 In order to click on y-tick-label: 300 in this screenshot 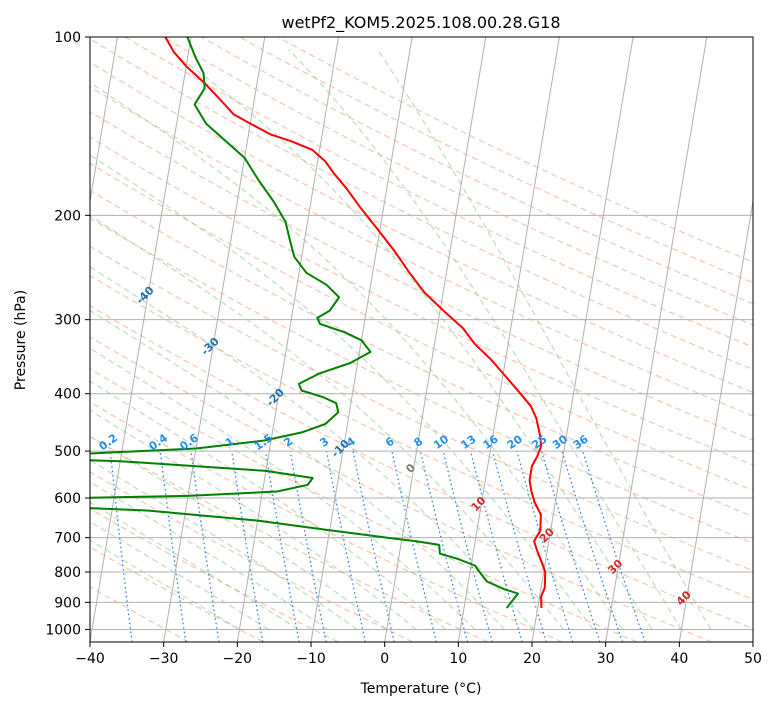, I will do `click(67, 321)`.